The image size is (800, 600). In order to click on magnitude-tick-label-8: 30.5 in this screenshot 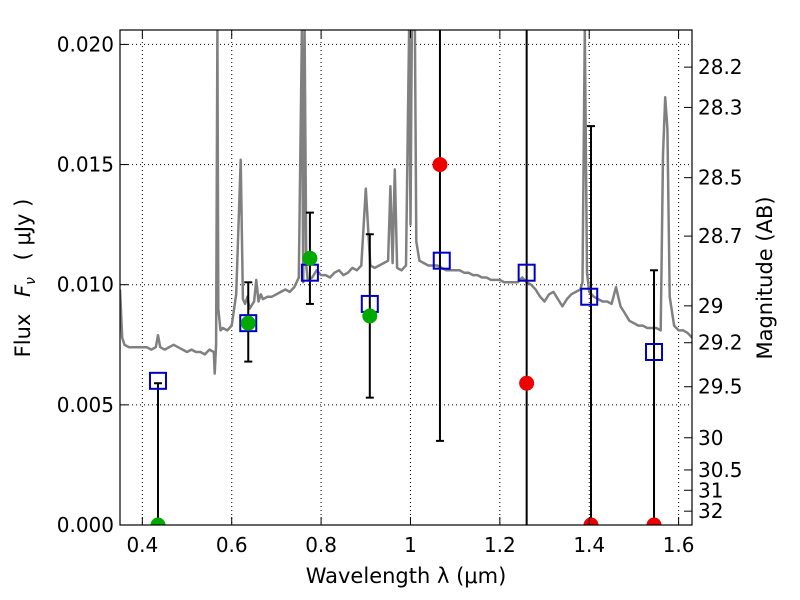, I will do `click(720, 470)`.